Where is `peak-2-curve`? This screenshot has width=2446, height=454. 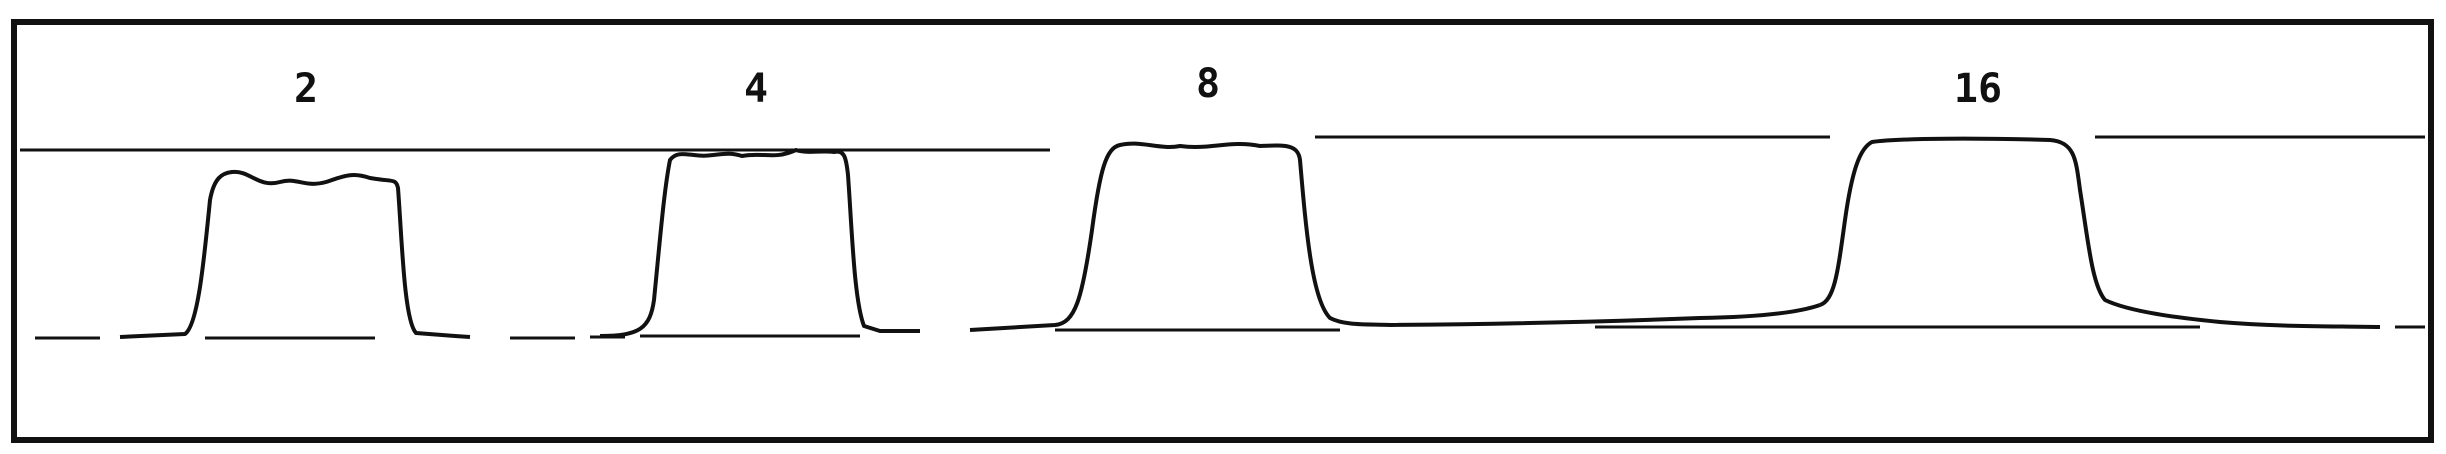 peak-2-curve is located at coordinates (295, 254).